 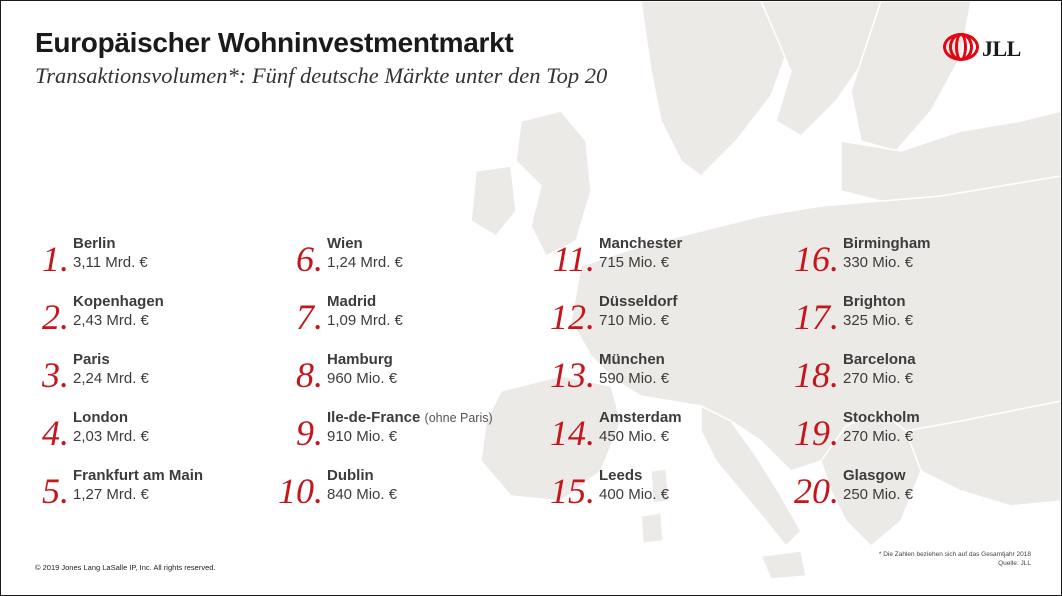 What do you see at coordinates (632, 359) in the screenshot?
I see `city-name: München` at bounding box center [632, 359].